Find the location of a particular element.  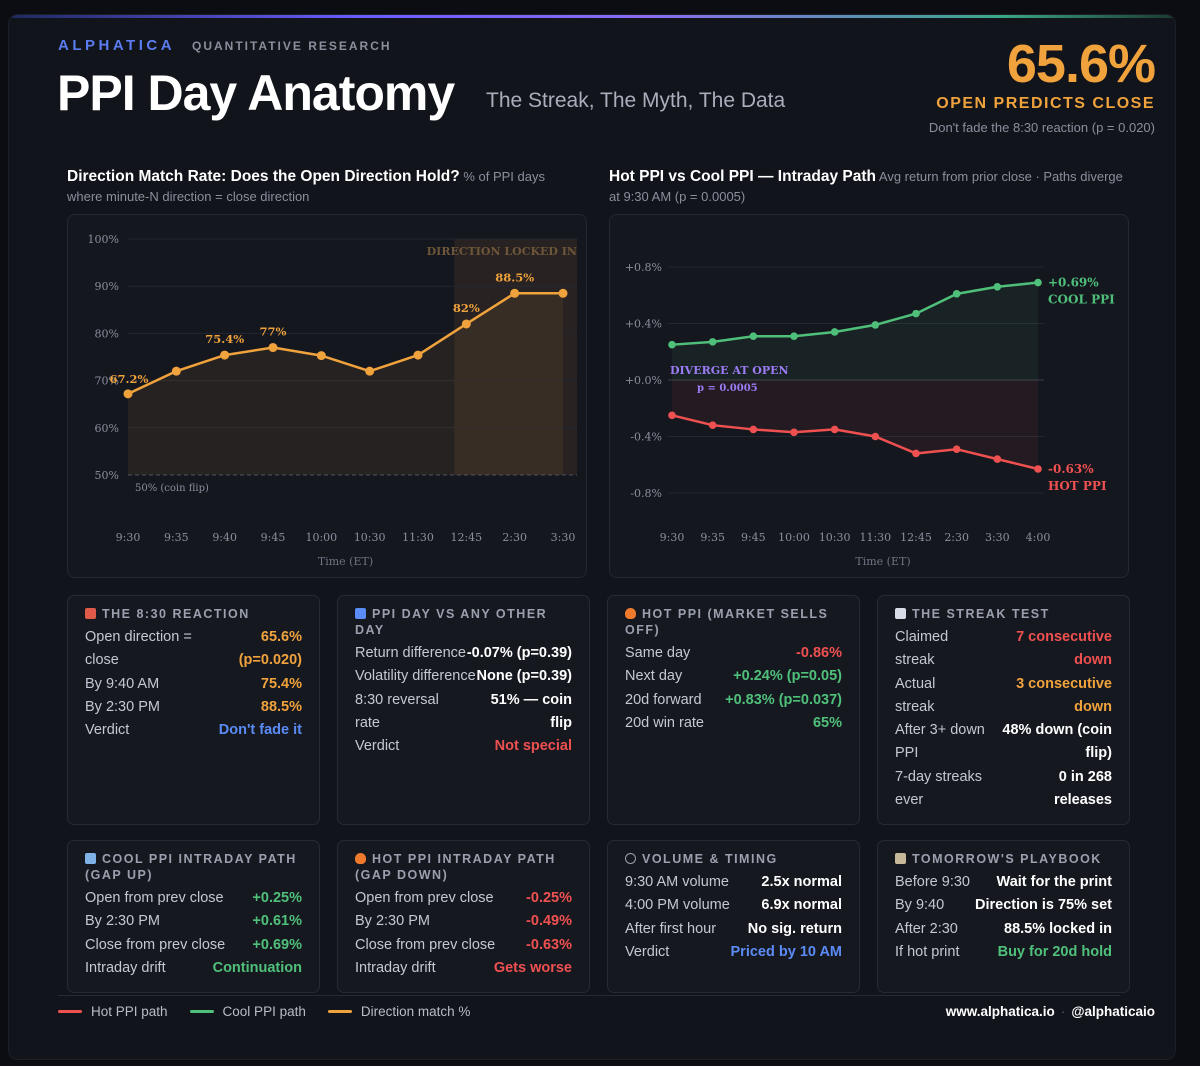

card-row: Open from prev close +0.25% is located at coordinates (193, 898).